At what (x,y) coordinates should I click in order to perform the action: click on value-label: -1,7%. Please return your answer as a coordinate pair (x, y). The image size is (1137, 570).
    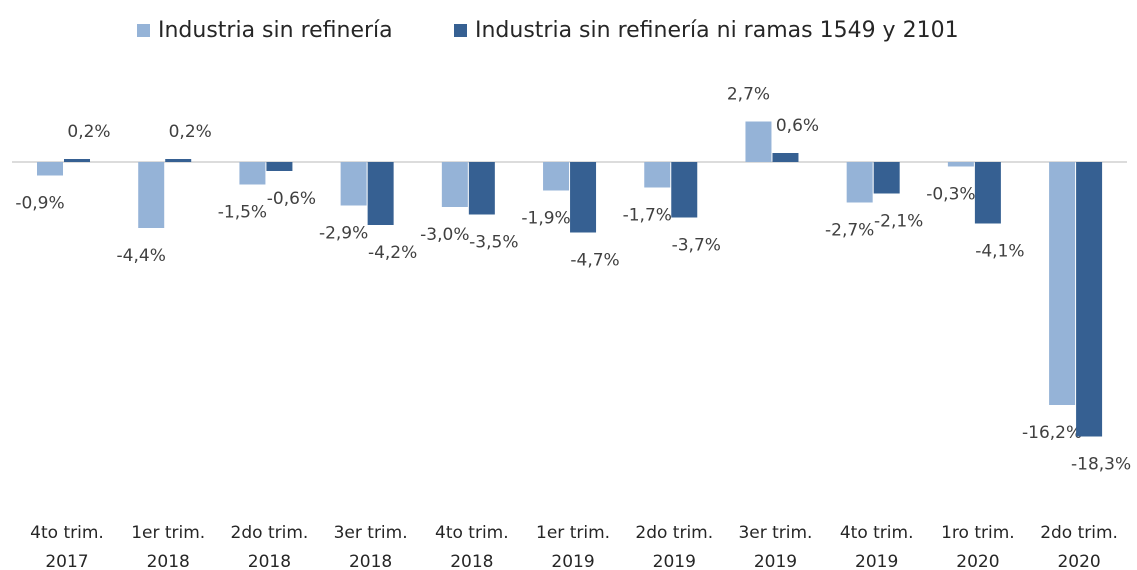
    Looking at the image, I should click on (647, 216).